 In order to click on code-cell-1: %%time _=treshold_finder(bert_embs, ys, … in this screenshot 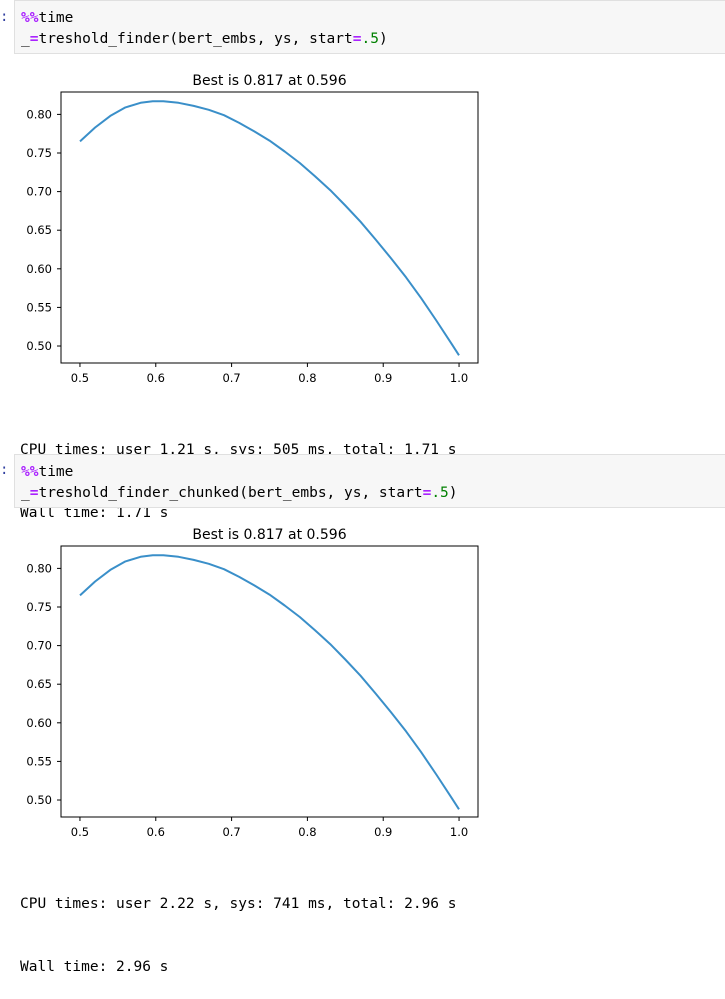, I will do `click(369, 27)`.